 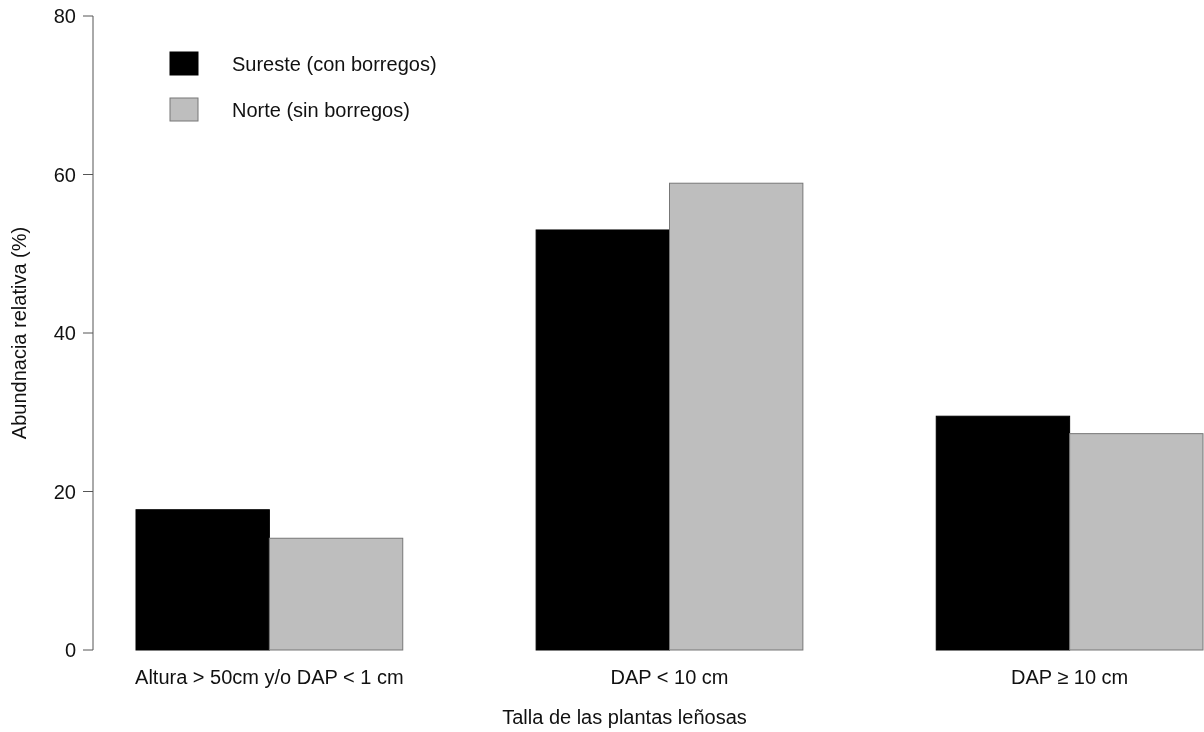 I want to click on y-tick-label: 0, so click(x=70, y=650).